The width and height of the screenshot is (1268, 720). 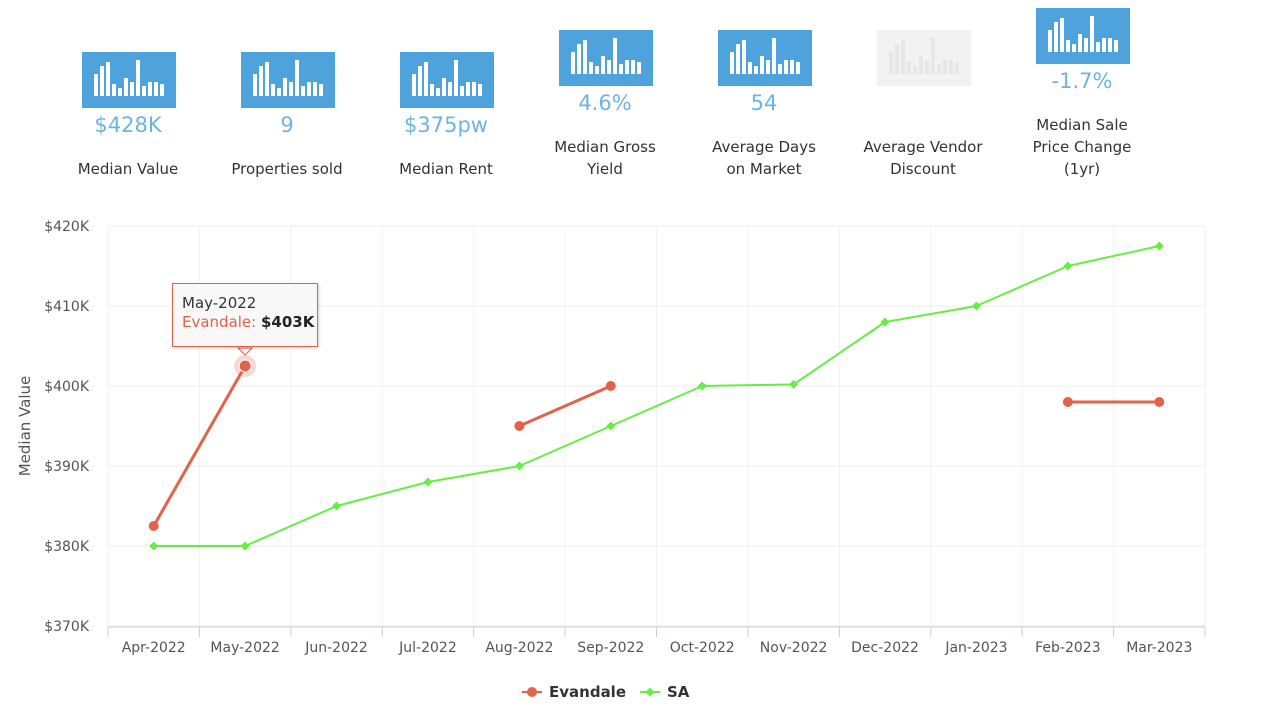 I want to click on stat-card: $375pw Median Rent, so click(x=446, y=95).